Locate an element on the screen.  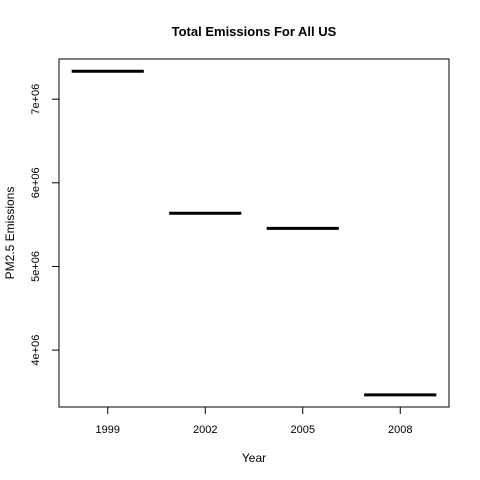
x-axis-label: Year is located at coordinates (254, 458).